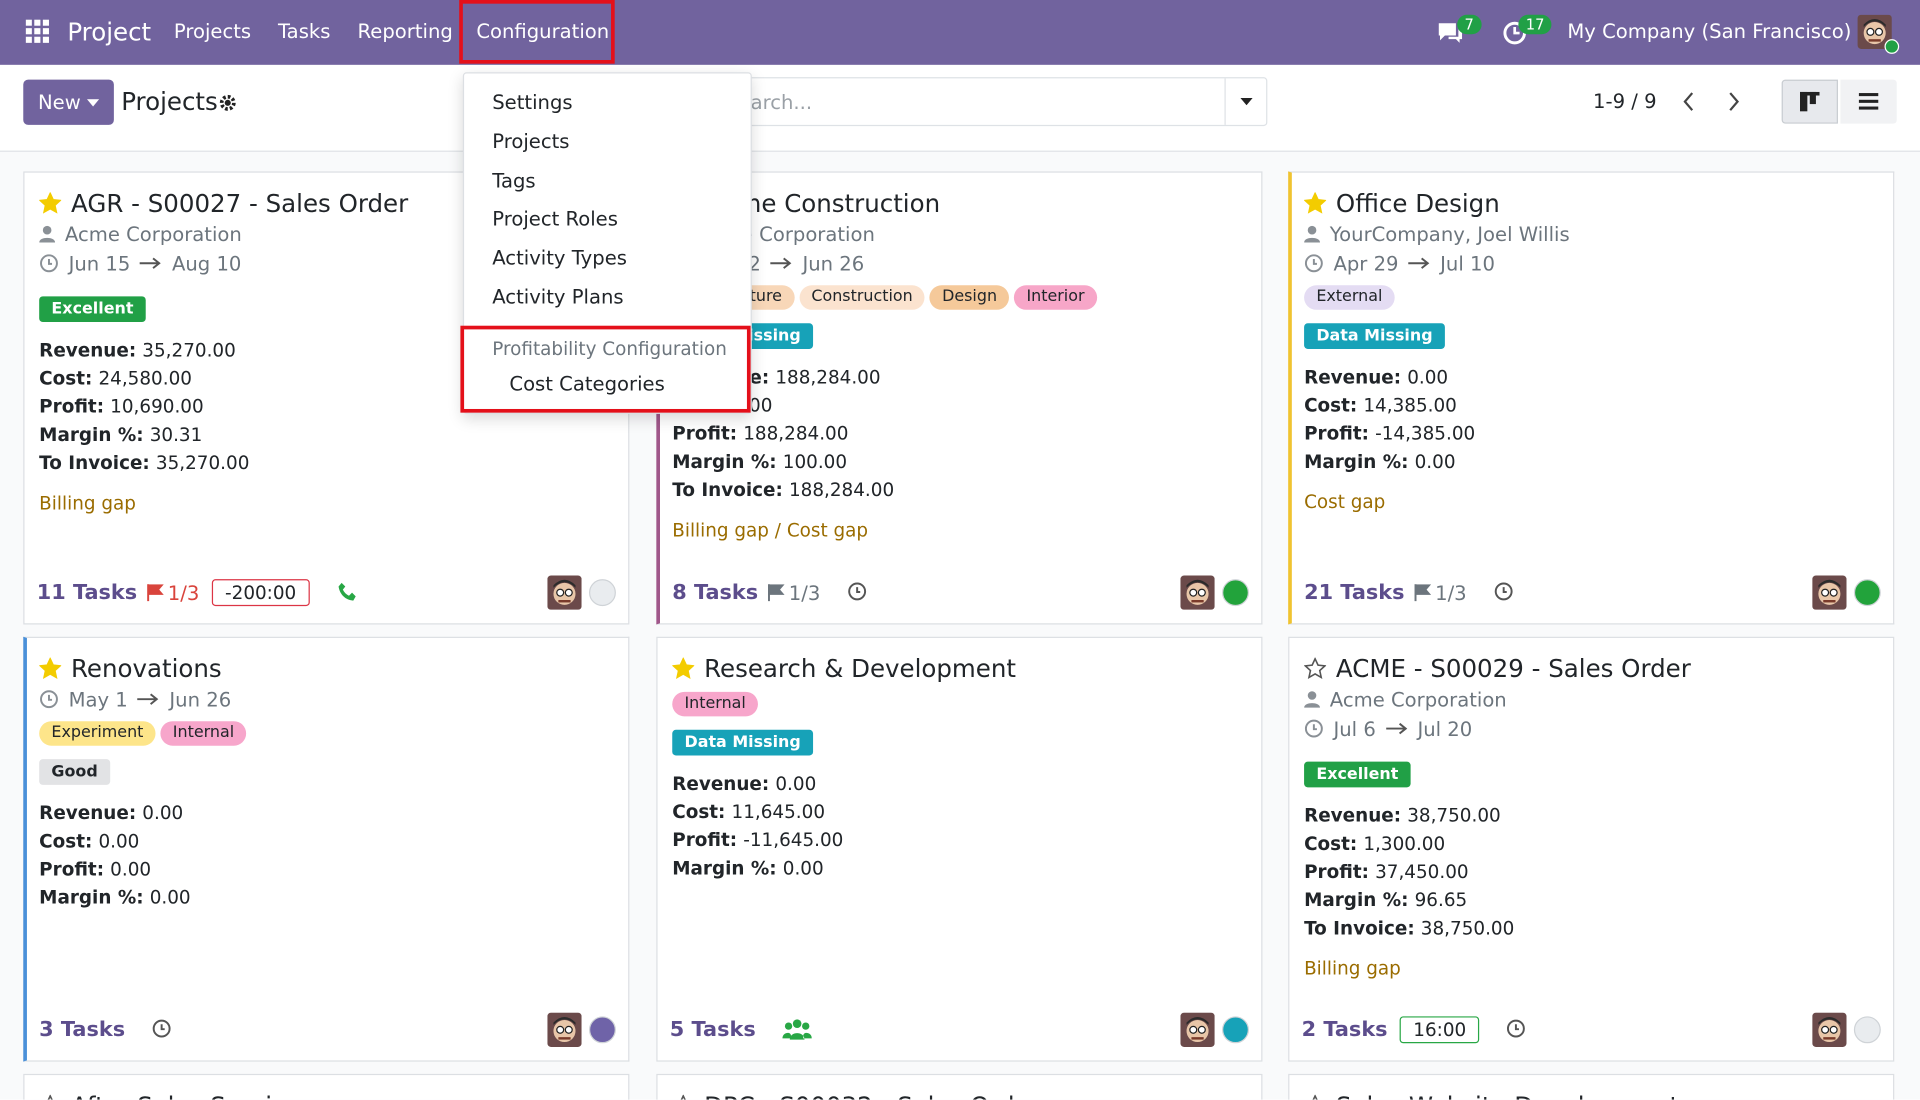 This screenshot has height=1100, width=1920. Describe the element at coordinates (1451, 593) in the screenshot. I see `milestone-label: 1/3` at that location.